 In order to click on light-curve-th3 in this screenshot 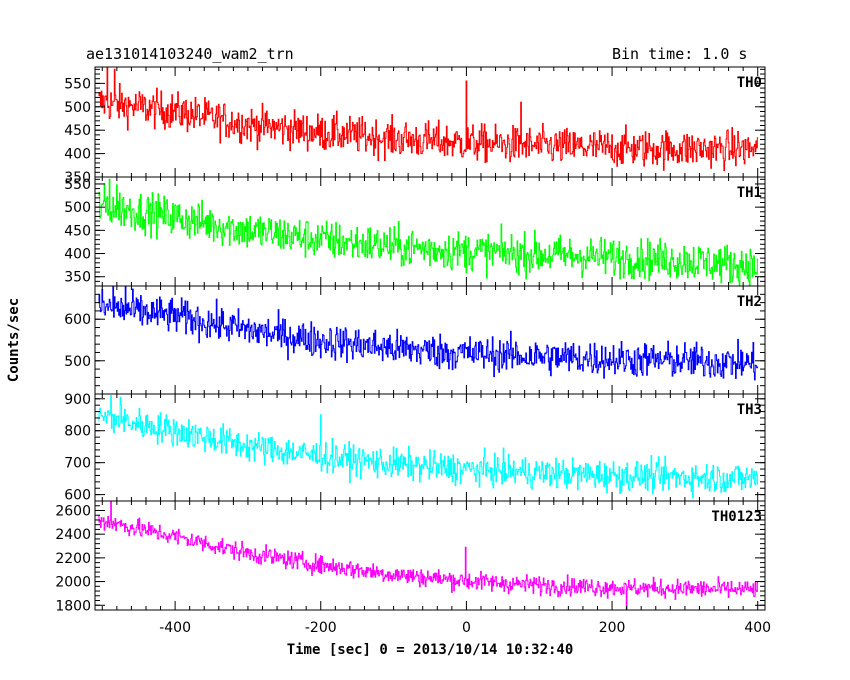, I will do `click(428, 447)`.